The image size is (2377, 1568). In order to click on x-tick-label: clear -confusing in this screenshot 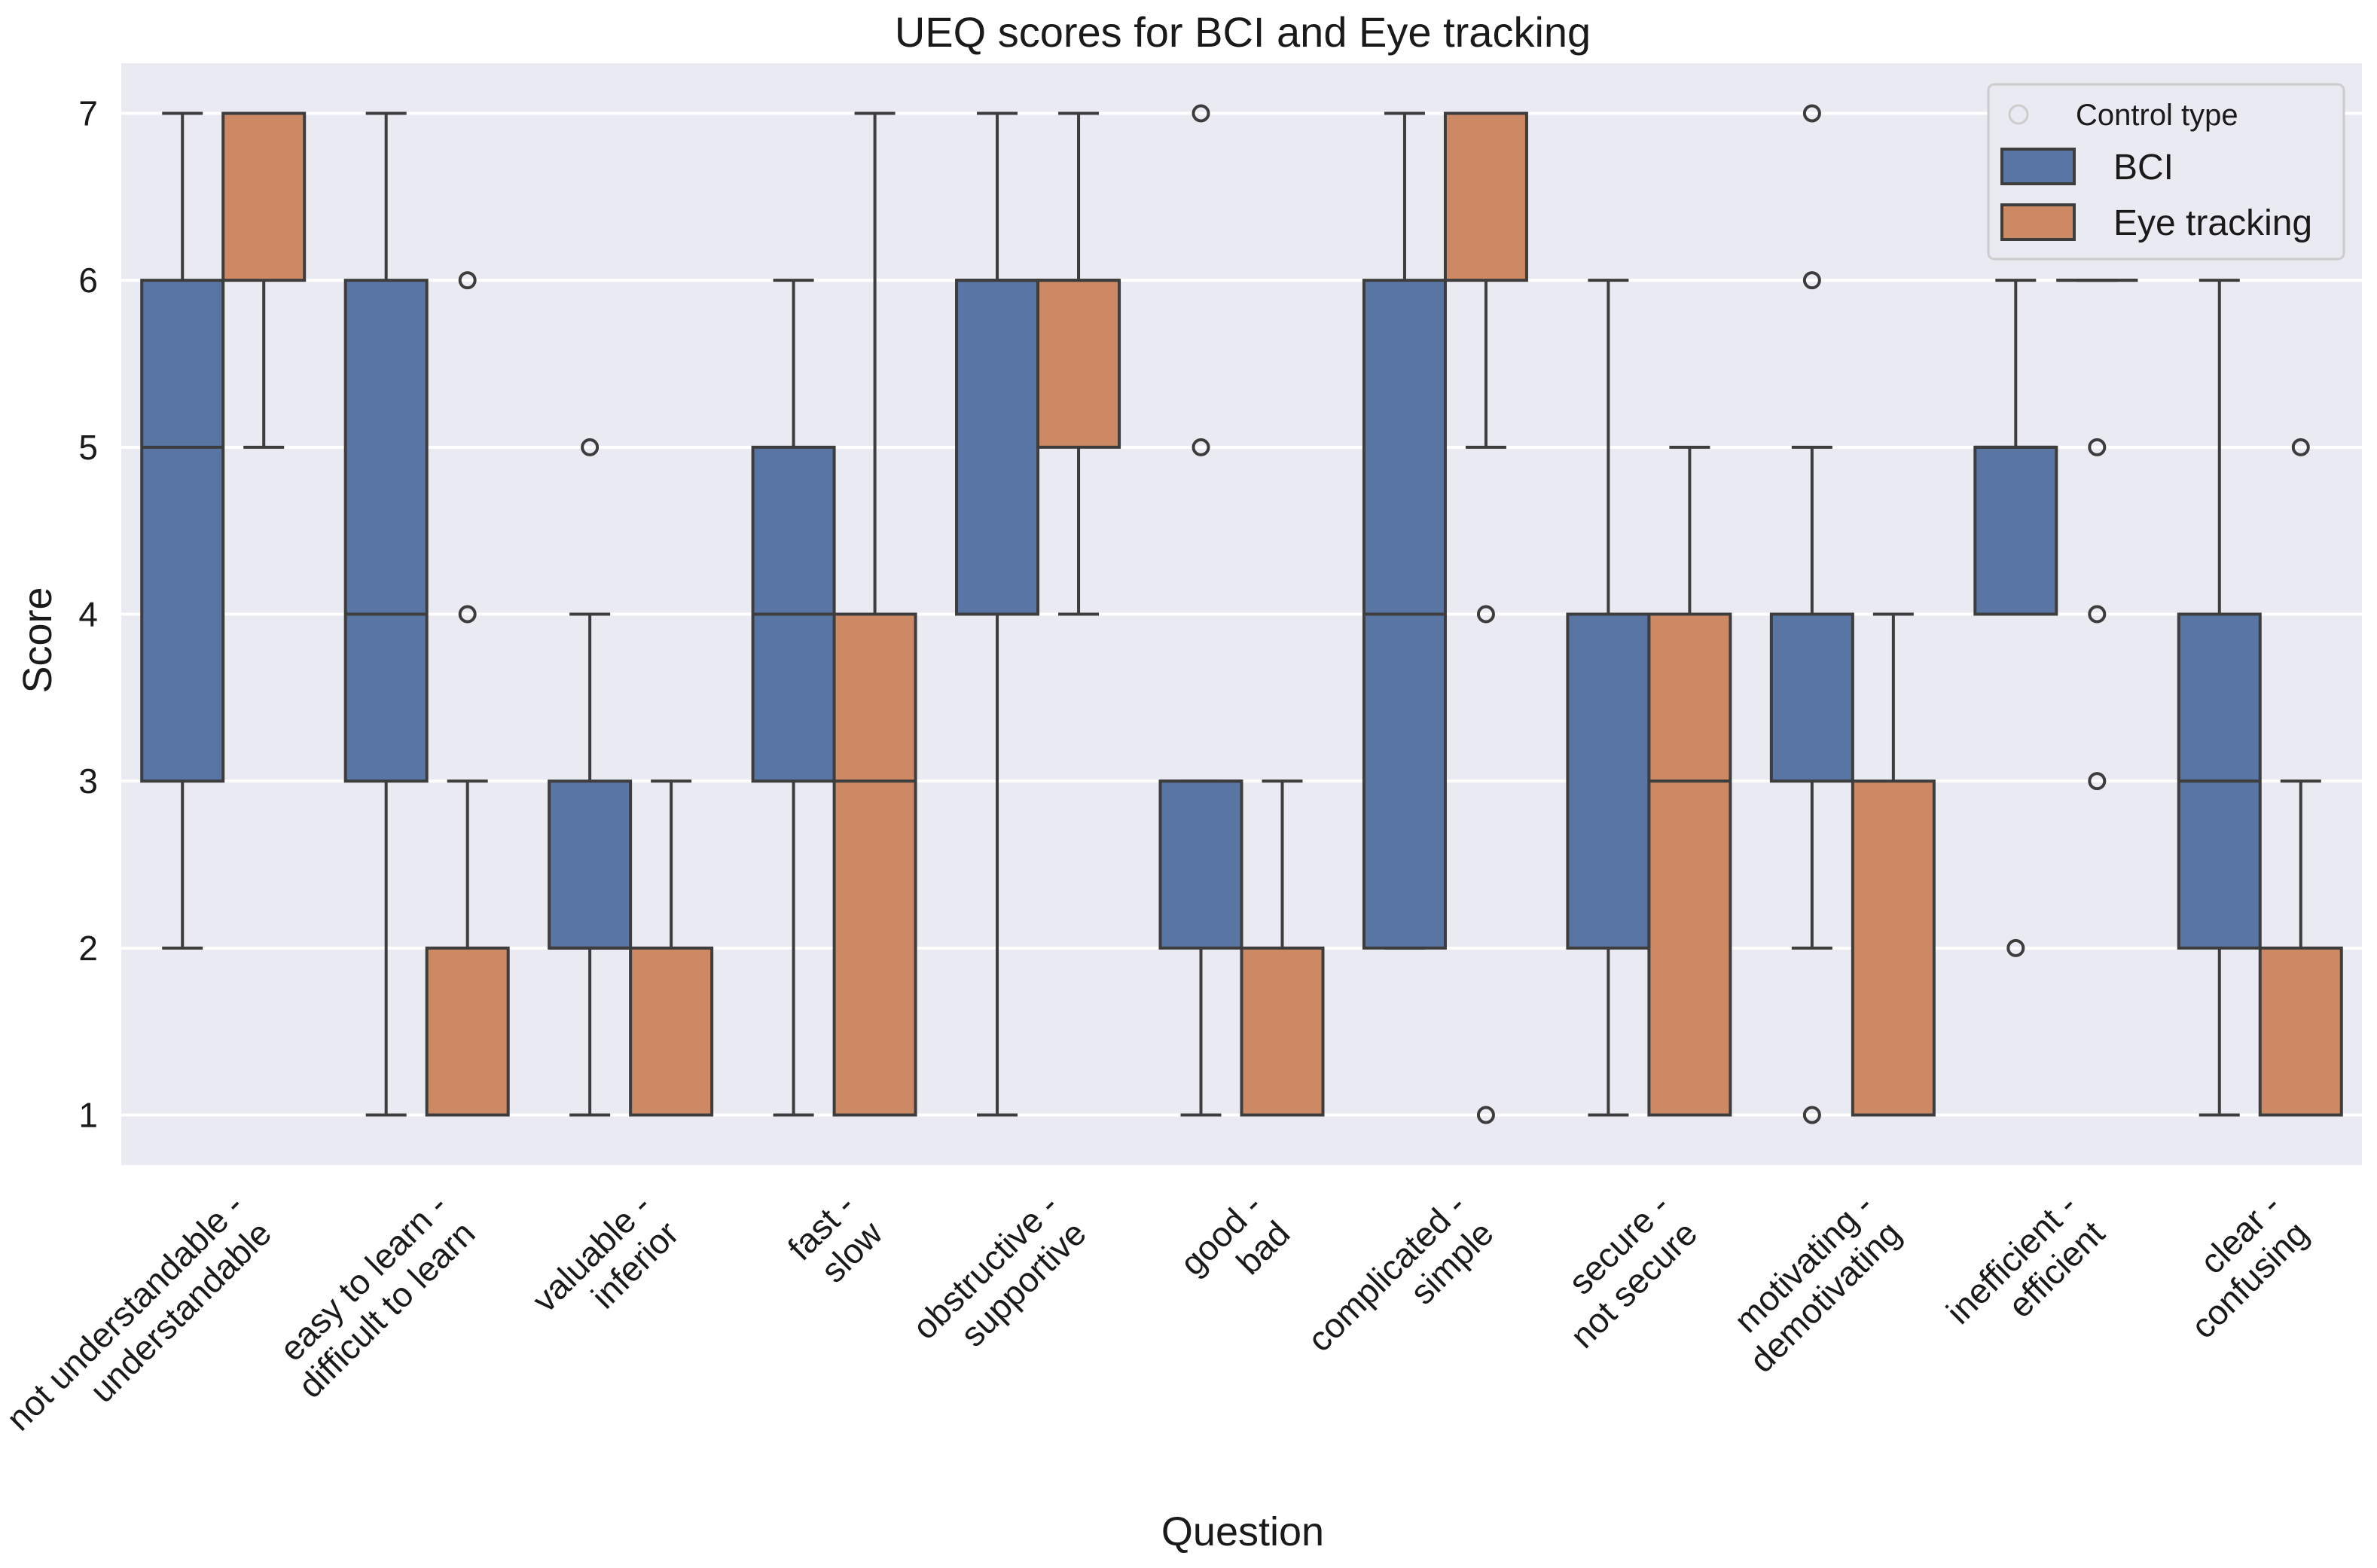, I will do `click(2249, 1266)`.